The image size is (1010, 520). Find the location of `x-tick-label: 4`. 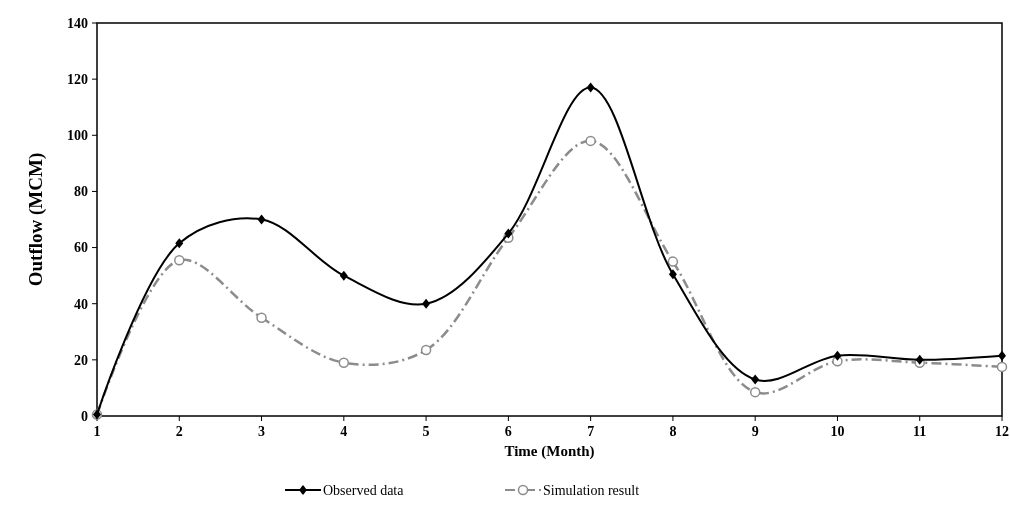

x-tick-label: 4 is located at coordinates (344, 431).